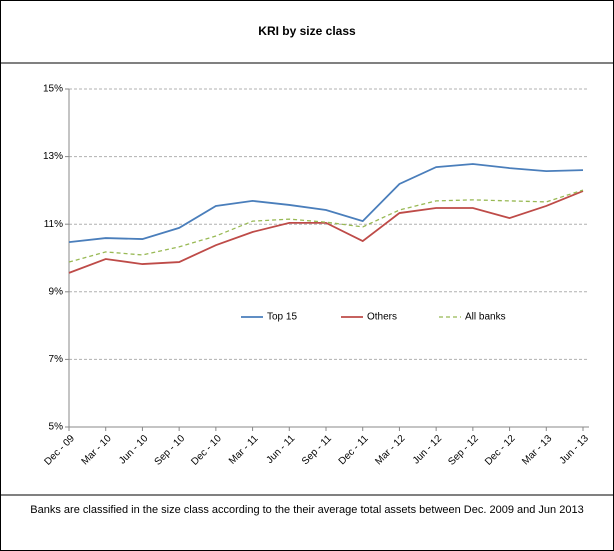 The image size is (614, 551). I want to click on legend-label: Others, so click(382, 317).